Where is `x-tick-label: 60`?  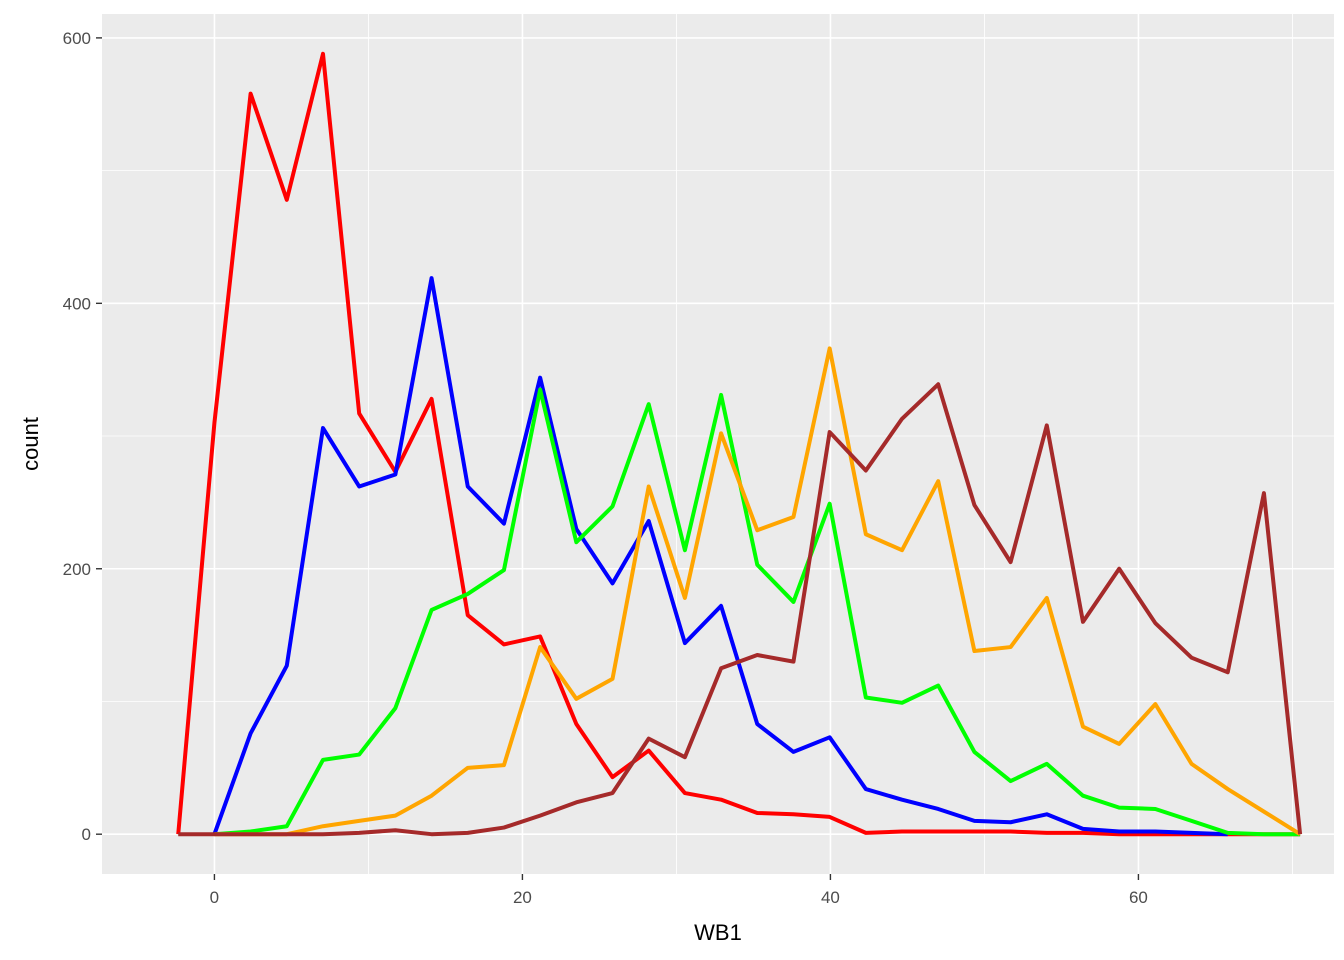
x-tick-label: 60 is located at coordinates (1138, 897).